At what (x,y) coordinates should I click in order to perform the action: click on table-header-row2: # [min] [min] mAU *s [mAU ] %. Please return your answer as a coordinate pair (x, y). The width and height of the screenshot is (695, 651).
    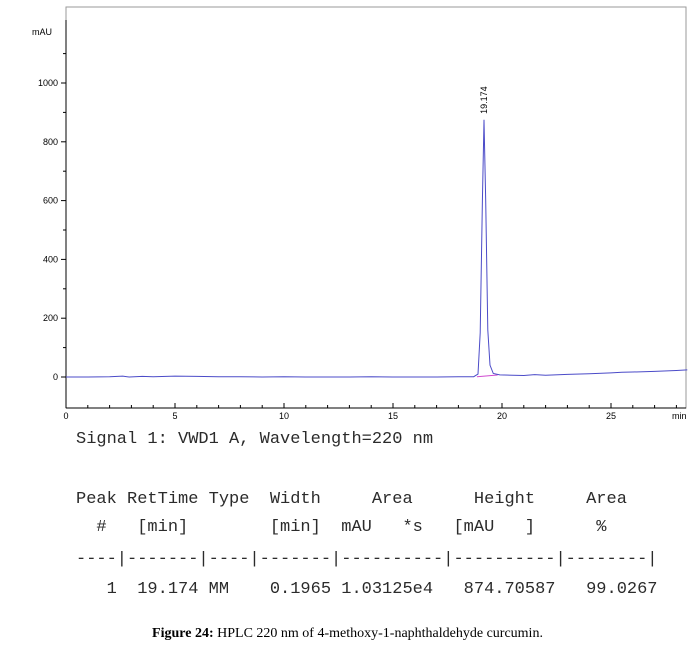
    Looking at the image, I should click on (341, 527).